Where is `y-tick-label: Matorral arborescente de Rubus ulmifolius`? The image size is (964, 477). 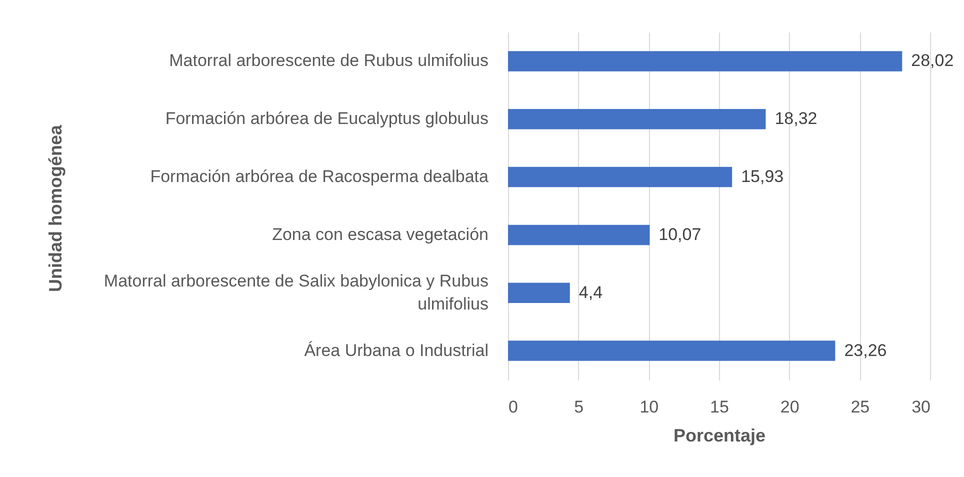 y-tick-label: Matorral arborescente de Rubus ulmifolius is located at coordinates (328, 60).